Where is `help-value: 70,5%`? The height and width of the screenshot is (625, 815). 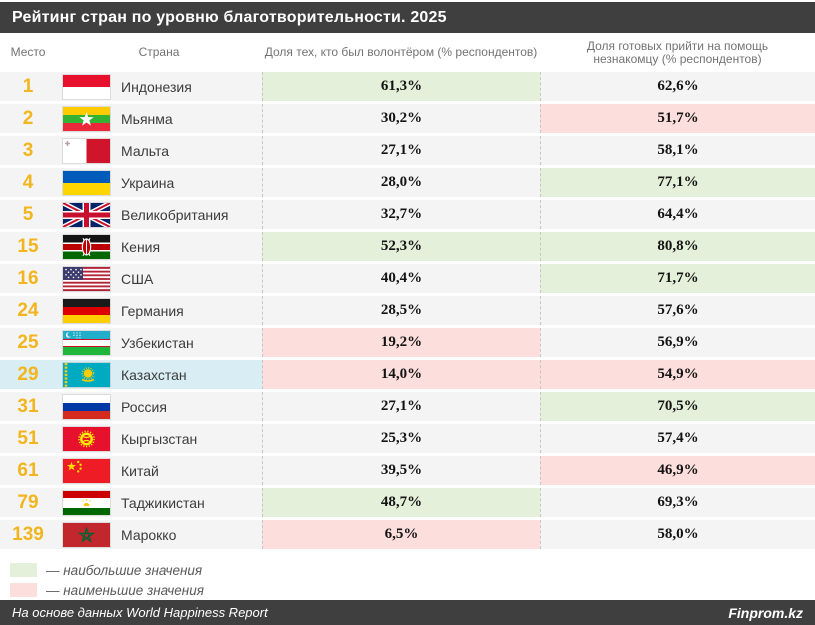 help-value: 70,5% is located at coordinates (677, 406).